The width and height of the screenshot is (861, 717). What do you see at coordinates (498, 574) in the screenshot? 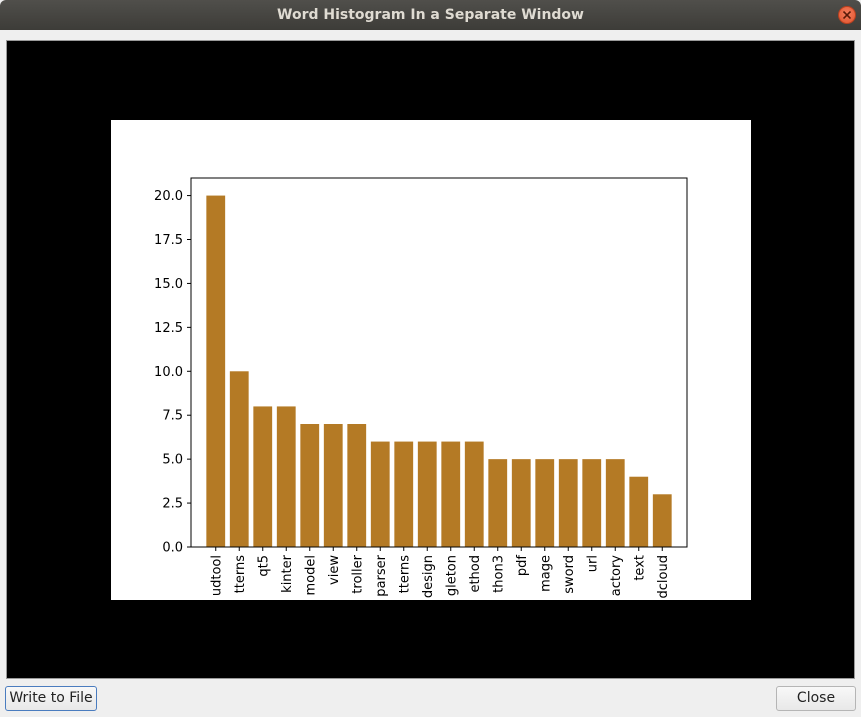
I see `x-tick-label: thon3` at bounding box center [498, 574].